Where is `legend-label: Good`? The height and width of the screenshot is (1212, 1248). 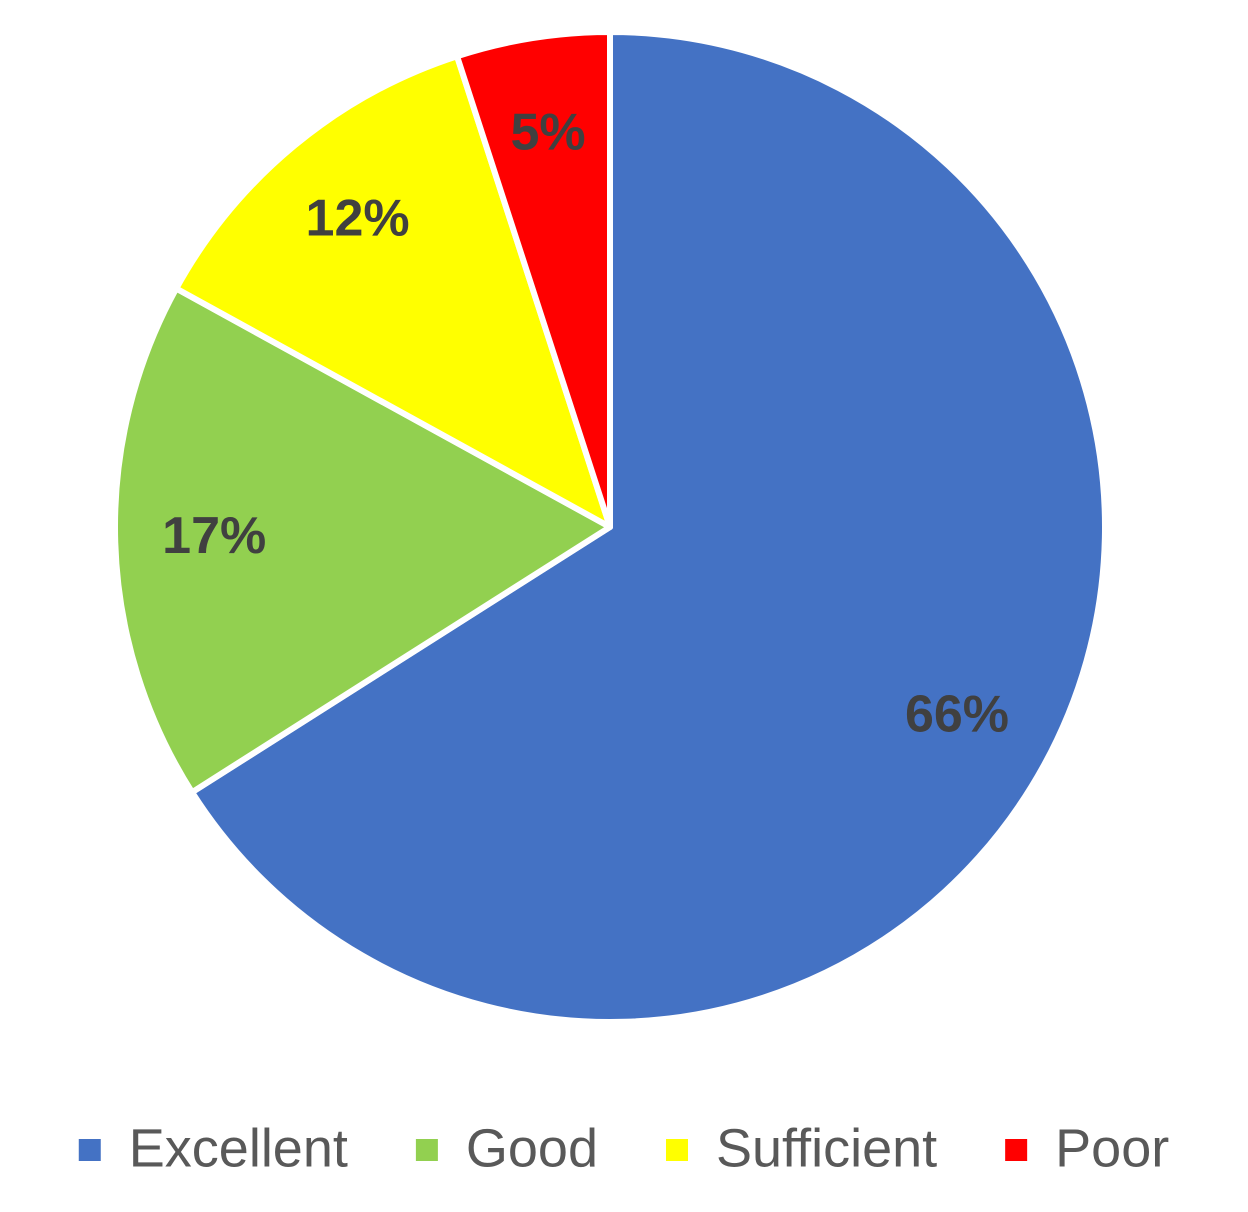
legend-label: Good is located at coordinates (532, 1148).